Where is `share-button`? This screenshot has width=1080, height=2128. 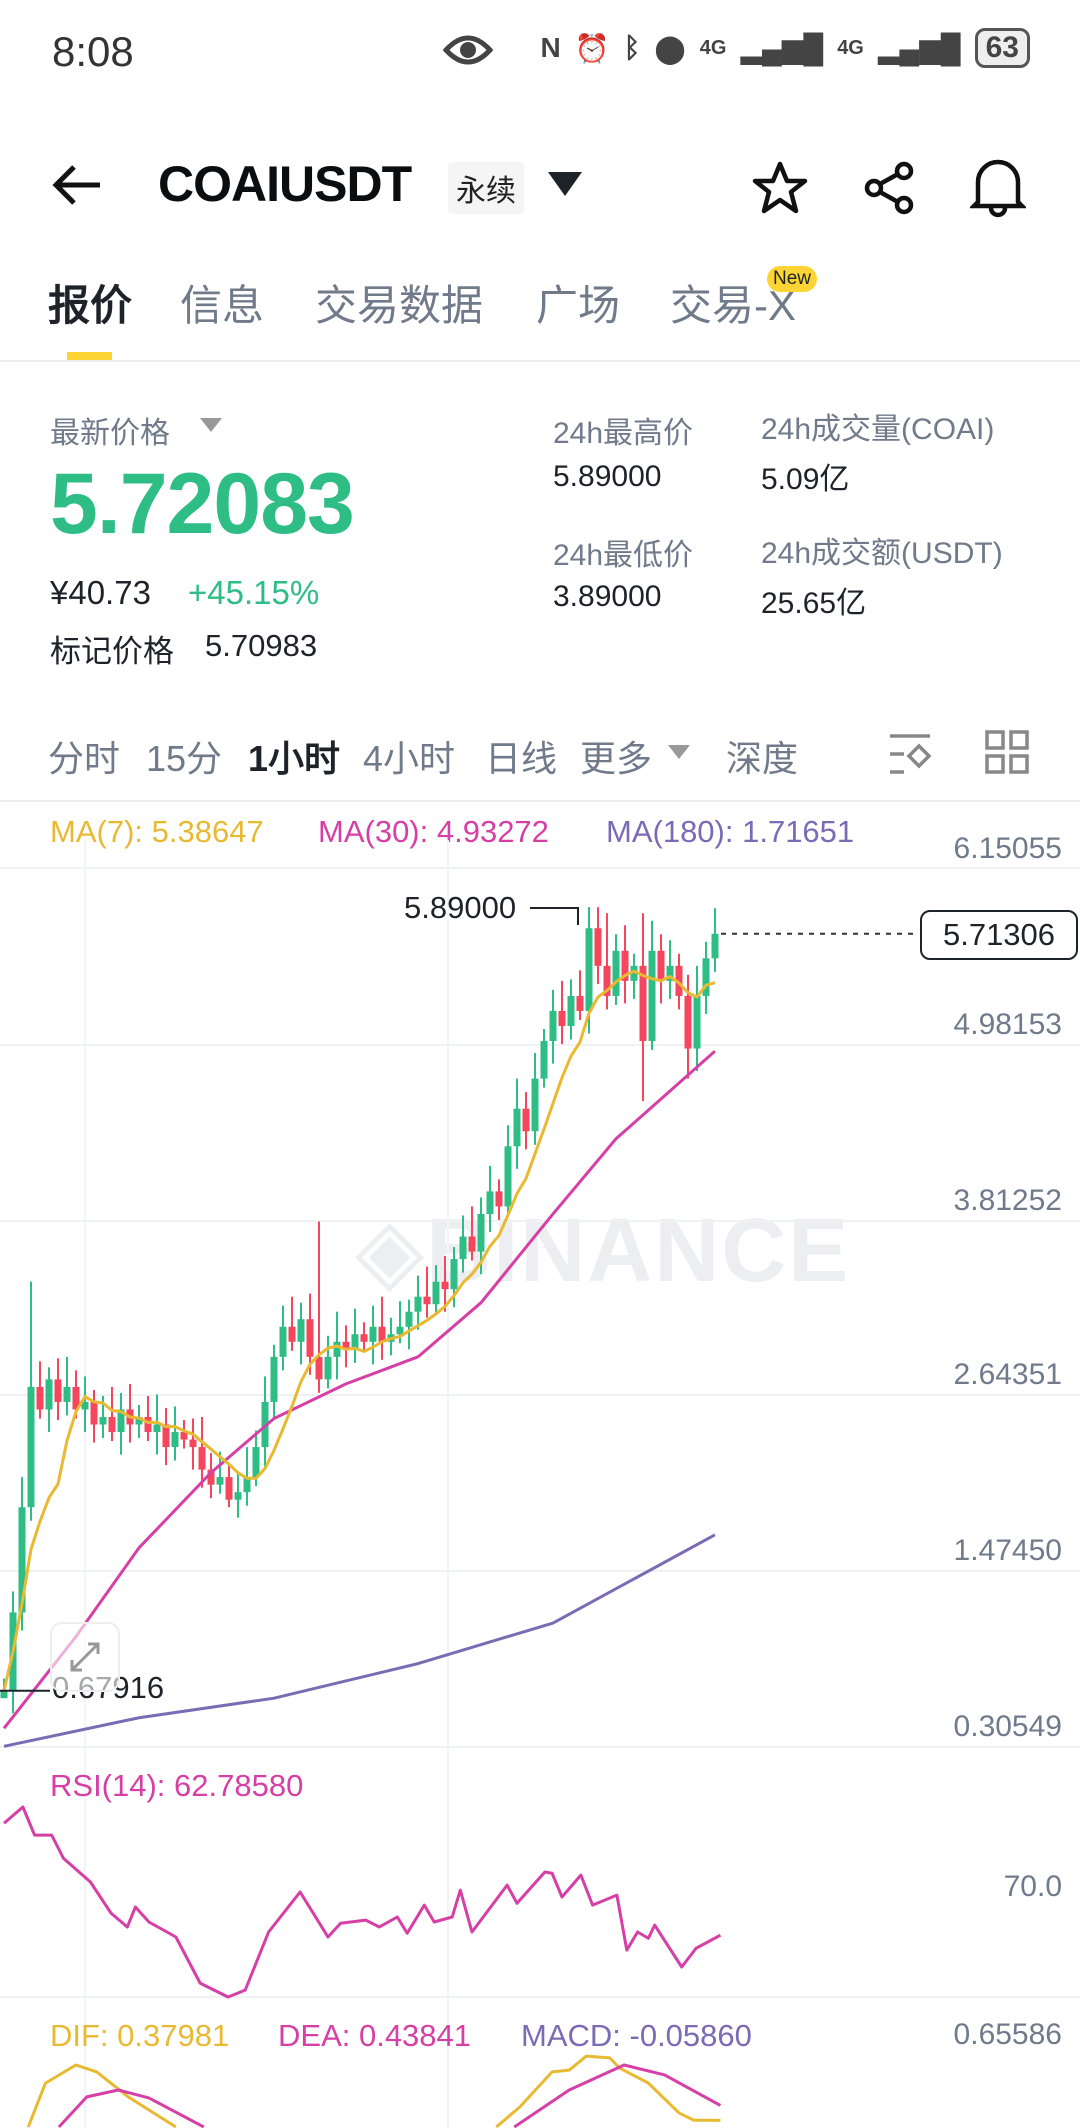
share-button is located at coordinates (890, 190).